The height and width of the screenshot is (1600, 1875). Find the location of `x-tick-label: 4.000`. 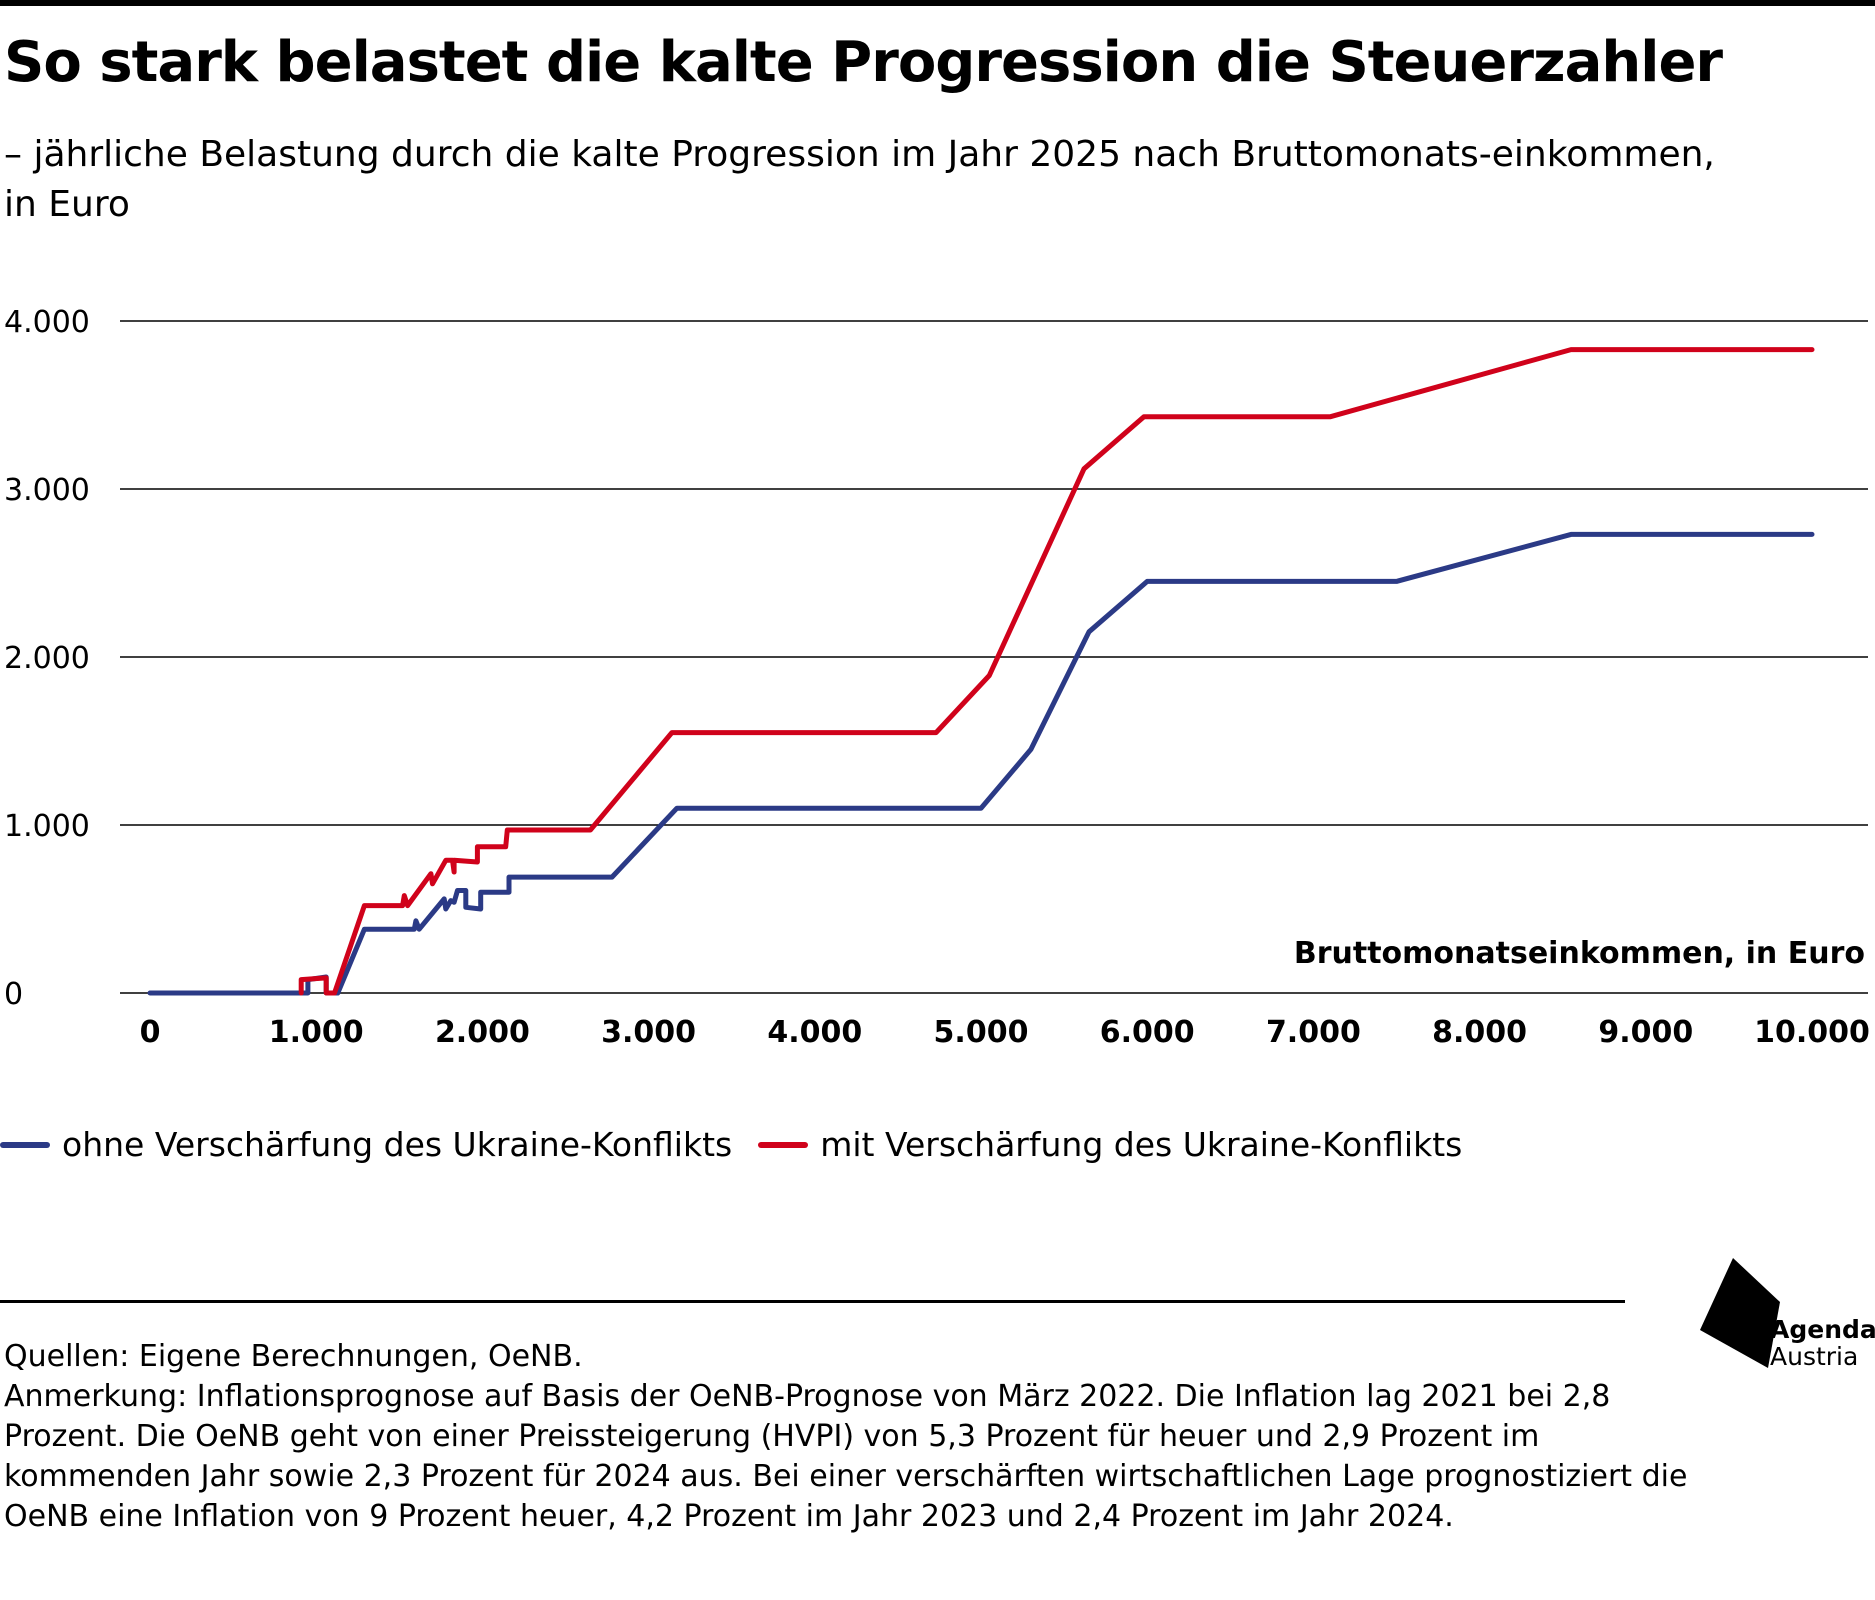

x-tick-label: 4.000 is located at coordinates (814, 1032).